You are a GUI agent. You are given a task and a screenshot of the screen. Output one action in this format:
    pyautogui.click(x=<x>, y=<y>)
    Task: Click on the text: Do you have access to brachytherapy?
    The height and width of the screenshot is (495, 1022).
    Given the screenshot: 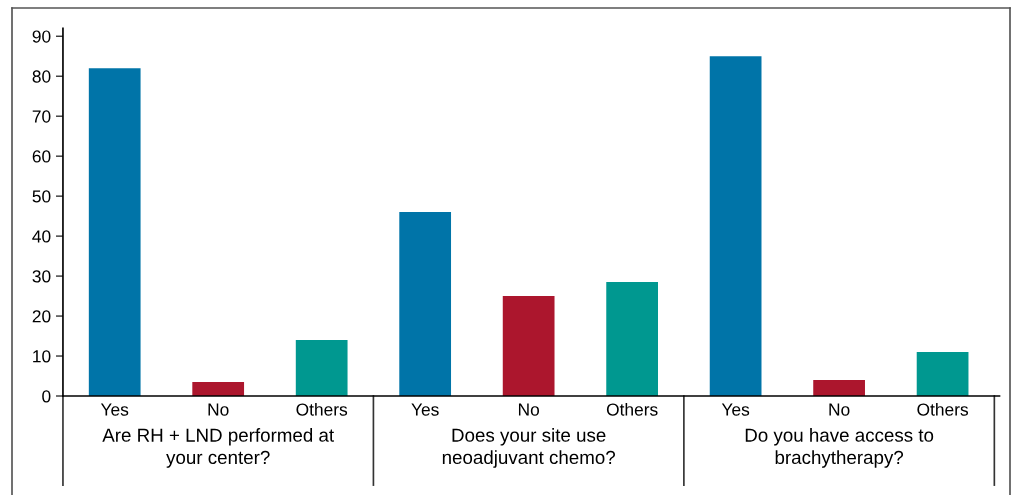 What is the action you would take?
    pyautogui.click(x=839, y=448)
    